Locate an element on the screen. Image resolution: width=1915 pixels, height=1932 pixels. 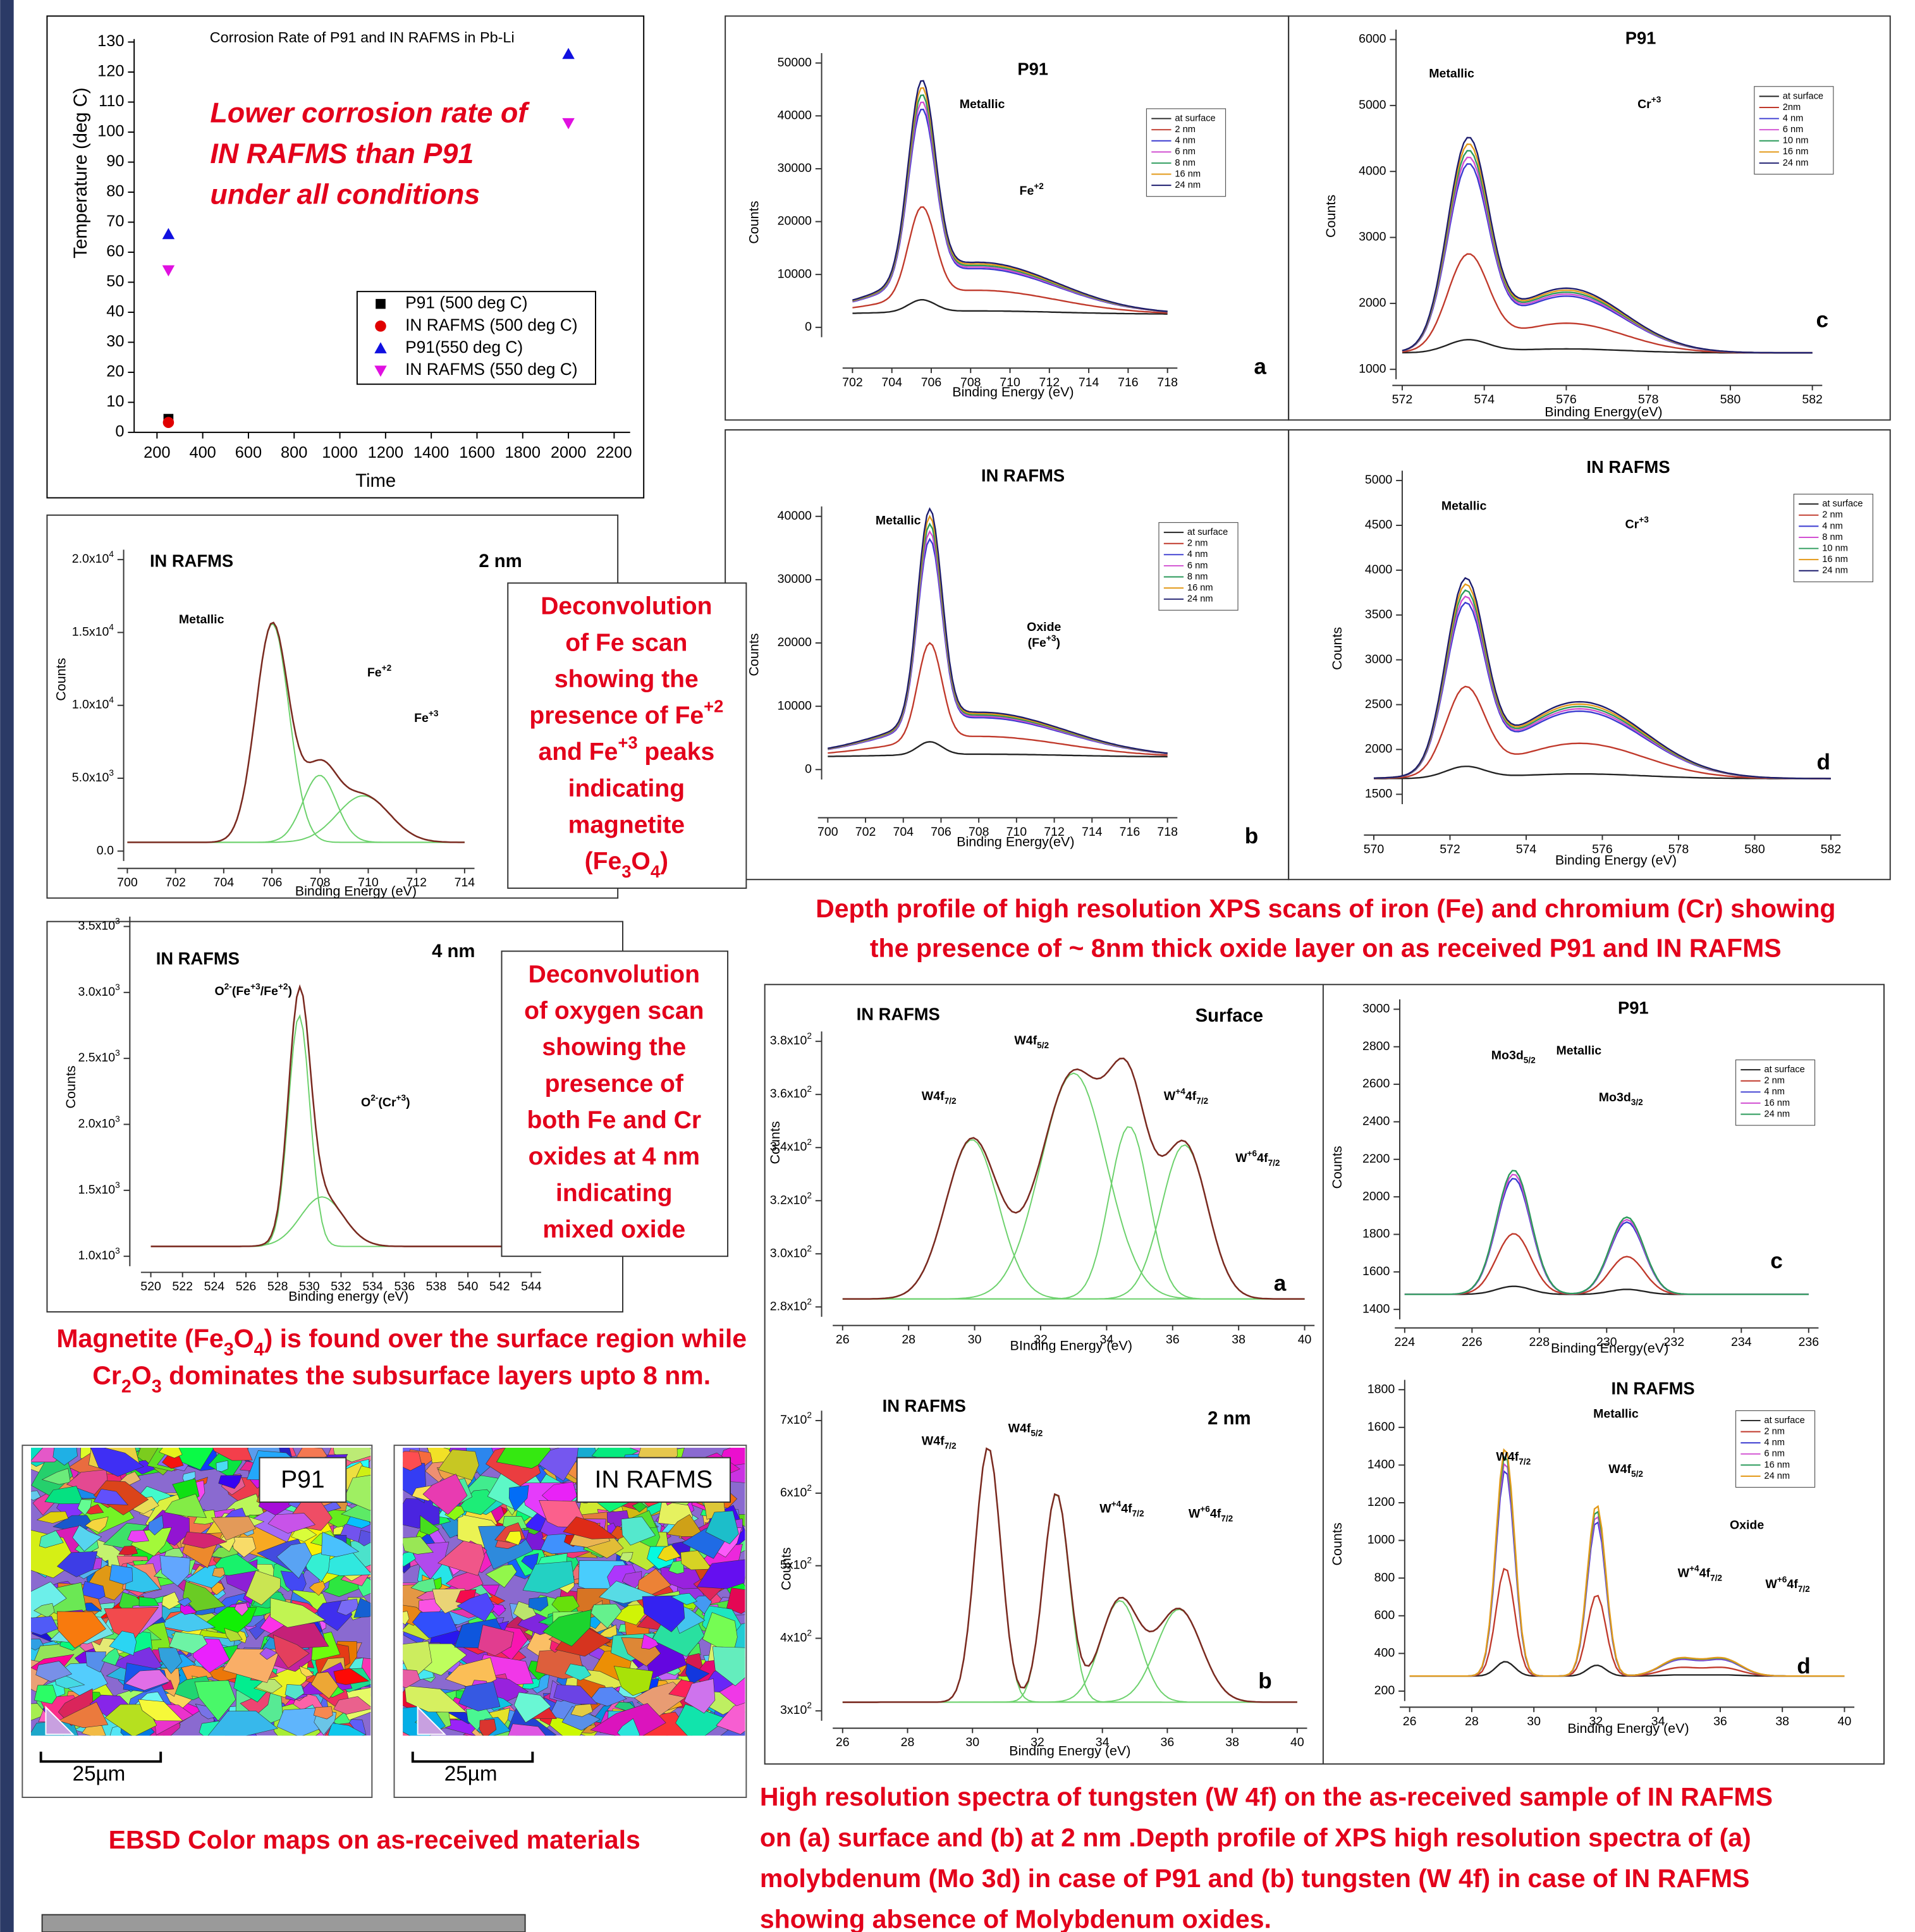
y-tick-label-part: 1.0x10 is located at coordinates (91, 705).